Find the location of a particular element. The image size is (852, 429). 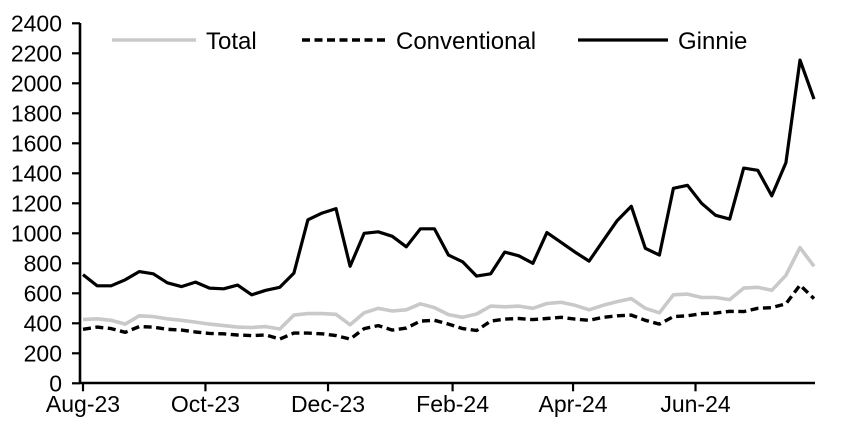

y-tick-label: 1000 is located at coordinates (36, 233).